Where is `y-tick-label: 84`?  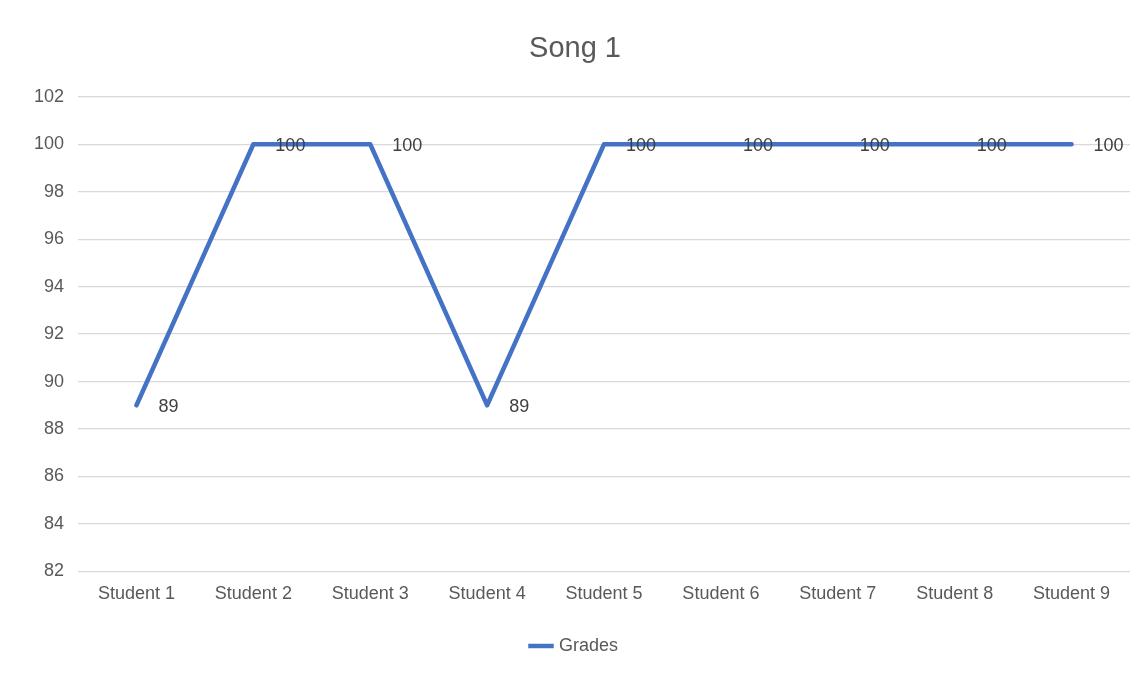
y-tick-label: 84 is located at coordinates (54, 522).